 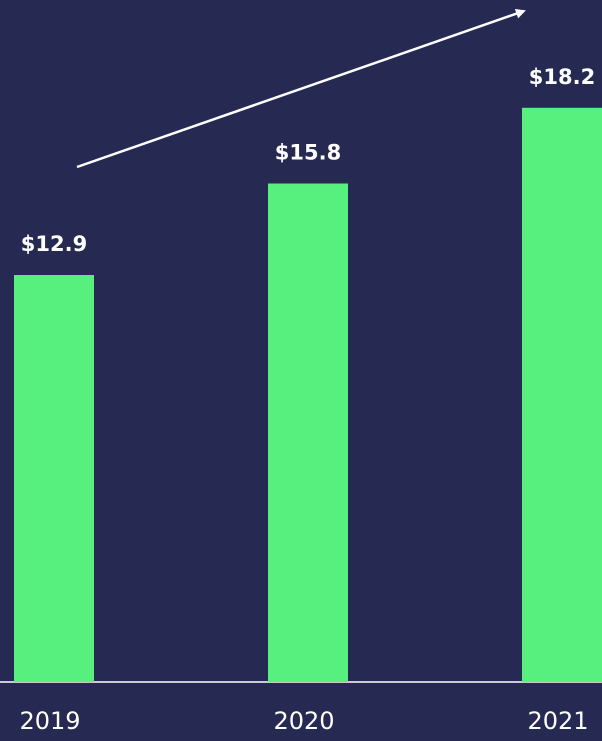 I want to click on value-label: $18.2, so click(x=562, y=77).